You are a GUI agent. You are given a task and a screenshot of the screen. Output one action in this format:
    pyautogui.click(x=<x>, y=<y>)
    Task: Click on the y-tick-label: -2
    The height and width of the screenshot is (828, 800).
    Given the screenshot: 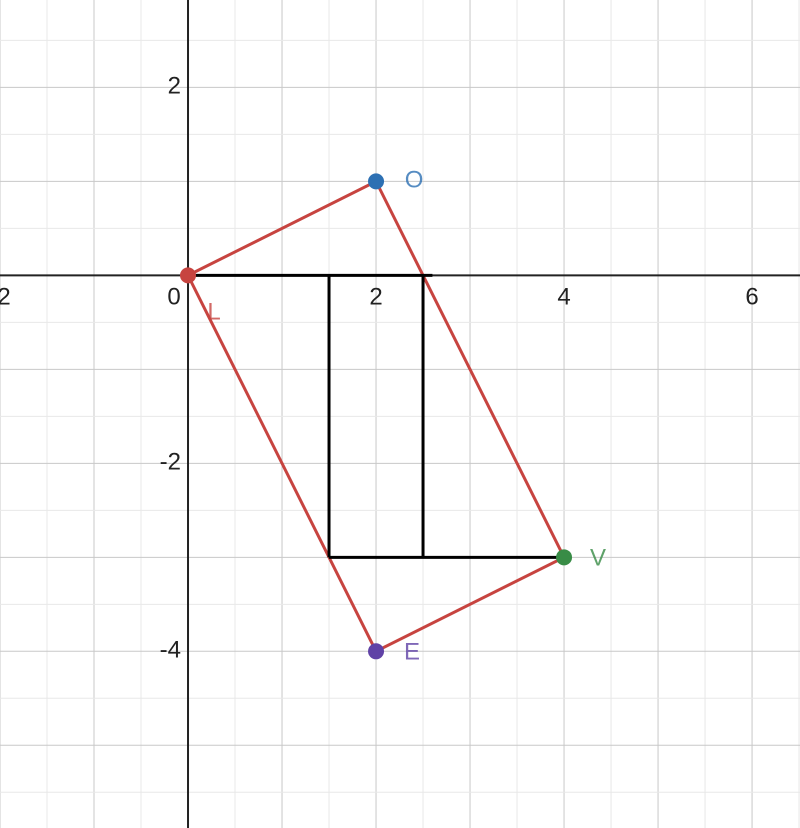 What is the action you would take?
    pyautogui.click(x=170, y=462)
    